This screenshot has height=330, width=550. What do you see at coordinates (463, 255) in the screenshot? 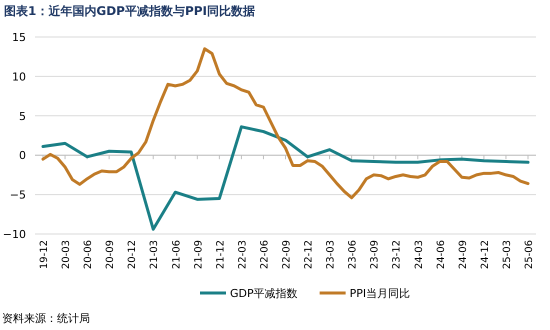
I see `x-tick-label: 24-09` at bounding box center [463, 255].